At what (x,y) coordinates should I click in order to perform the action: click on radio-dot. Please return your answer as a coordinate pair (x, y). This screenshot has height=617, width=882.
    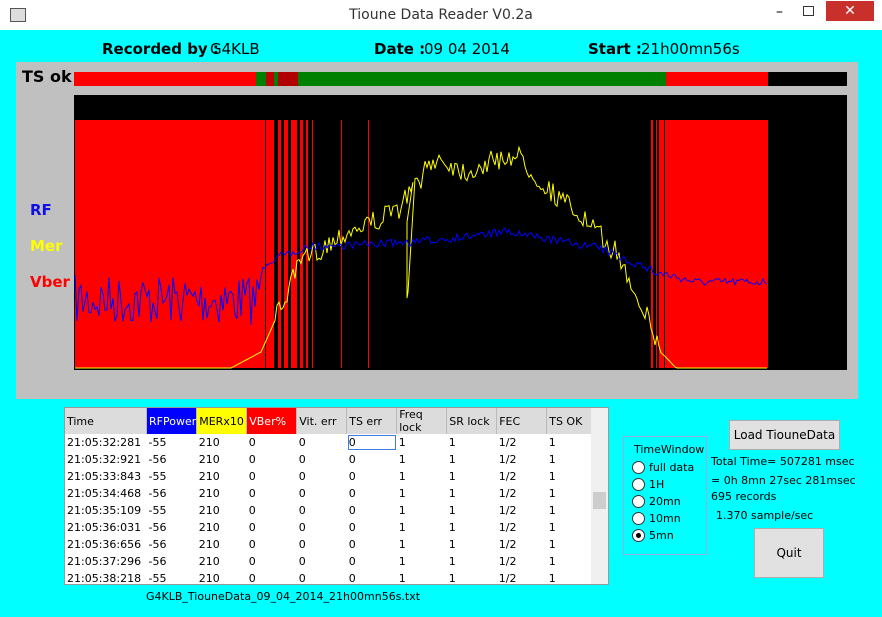
    Looking at the image, I should click on (638, 535).